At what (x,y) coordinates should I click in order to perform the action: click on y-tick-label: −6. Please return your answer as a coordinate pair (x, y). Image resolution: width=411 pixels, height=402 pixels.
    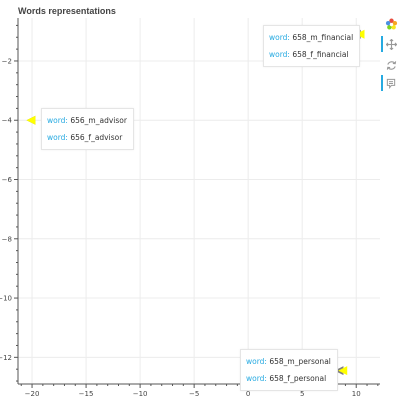
    Looking at the image, I should click on (7, 180).